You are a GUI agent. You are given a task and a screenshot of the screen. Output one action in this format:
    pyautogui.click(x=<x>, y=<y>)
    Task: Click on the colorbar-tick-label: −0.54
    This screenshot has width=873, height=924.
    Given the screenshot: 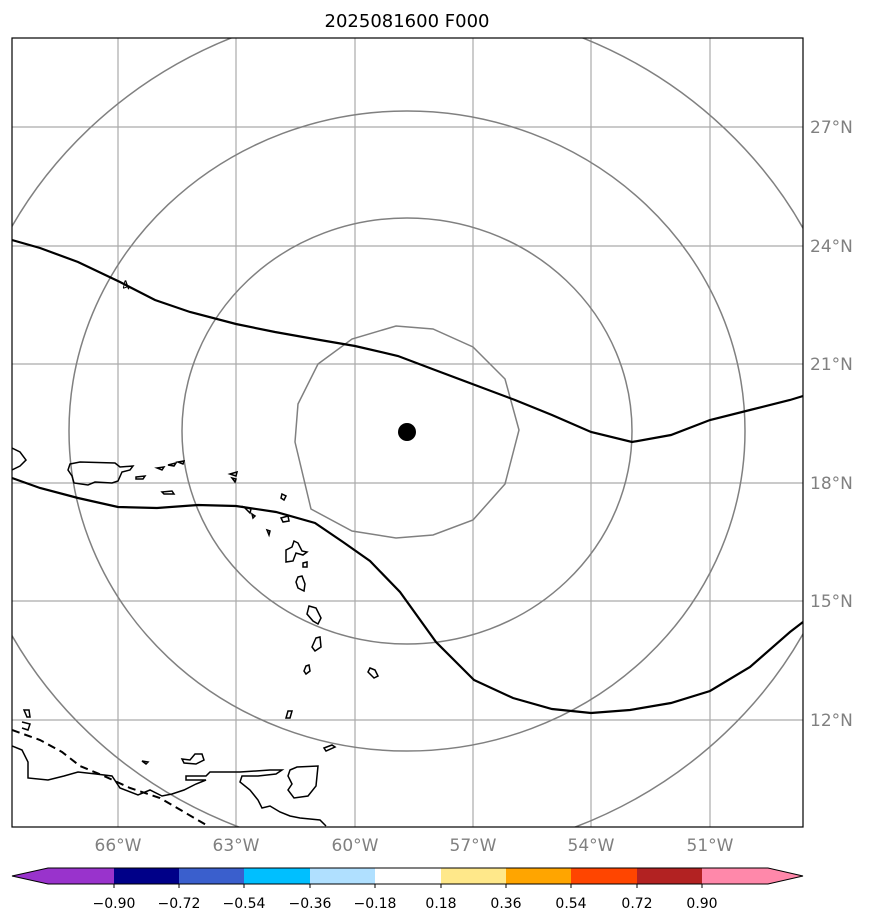 What is the action you would take?
    pyautogui.click(x=244, y=904)
    